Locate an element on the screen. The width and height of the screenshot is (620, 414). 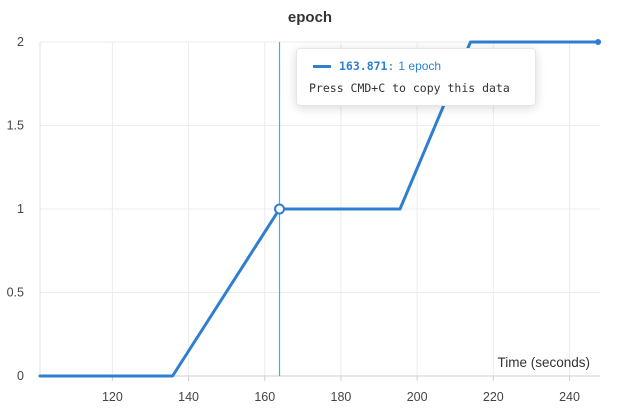
x-tick-label: 140 is located at coordinates (188, 397).